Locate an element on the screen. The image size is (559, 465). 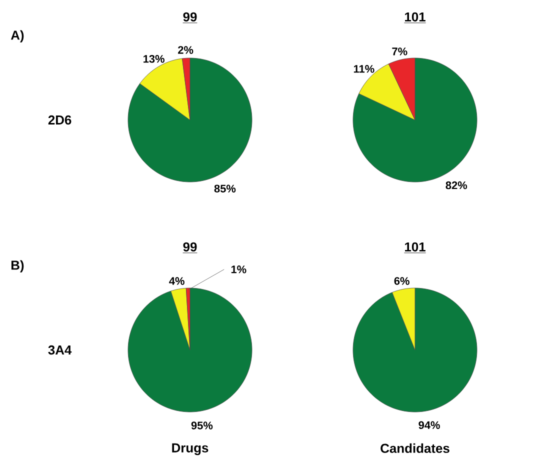
data-label: 7% is located at coordinates (400, 52).